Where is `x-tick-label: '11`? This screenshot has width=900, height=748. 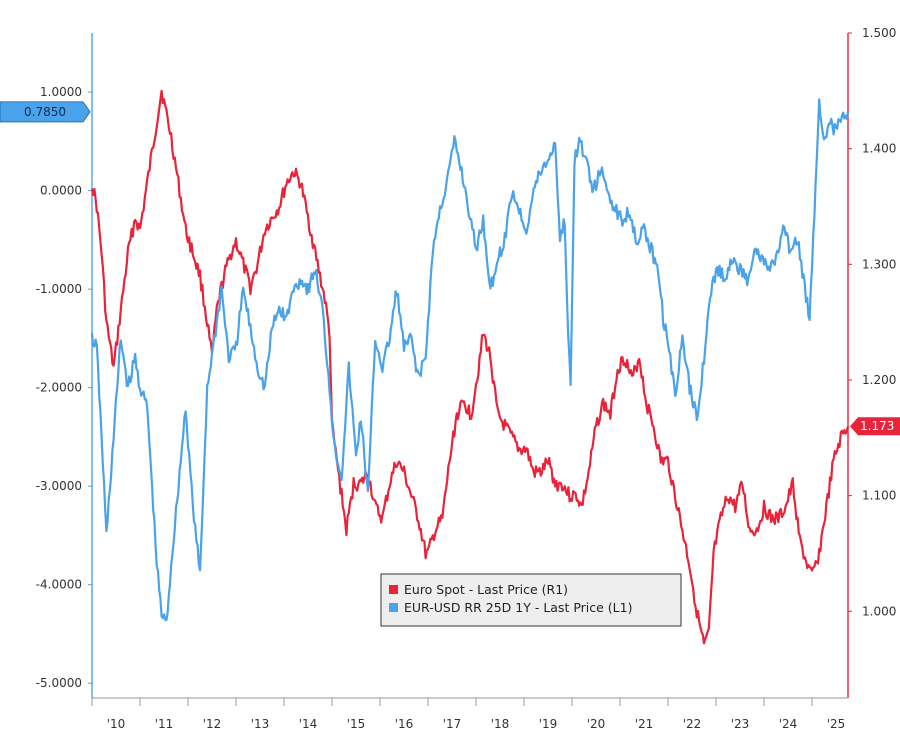 x-tick-label: '11 is located at coordinates (164, 724).